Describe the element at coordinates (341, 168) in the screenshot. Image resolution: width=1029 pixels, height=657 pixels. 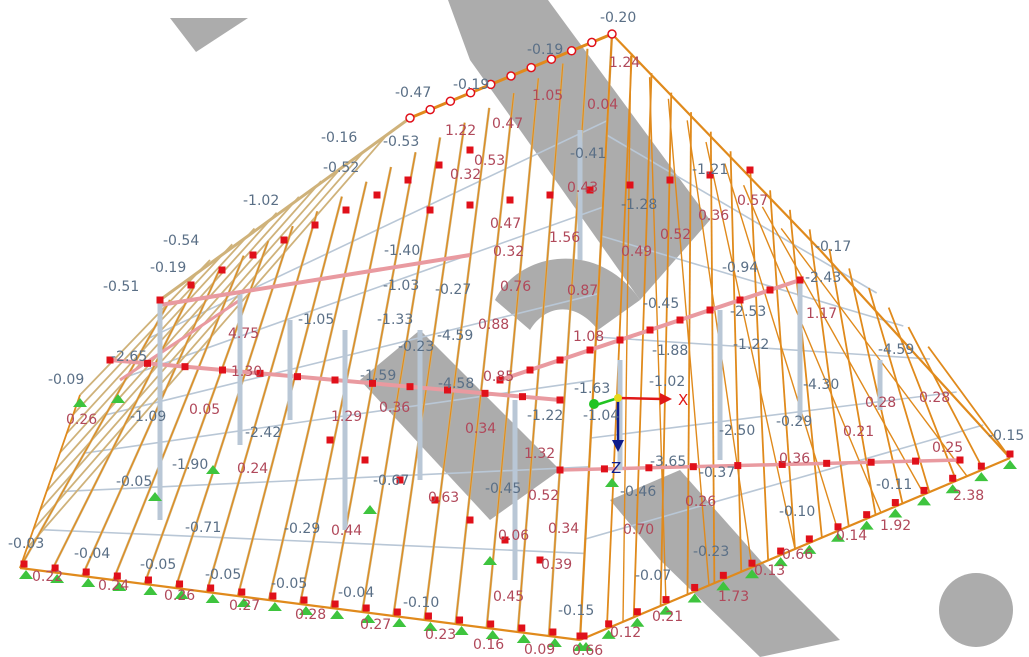
I see `value-label: -0.52` at that location.